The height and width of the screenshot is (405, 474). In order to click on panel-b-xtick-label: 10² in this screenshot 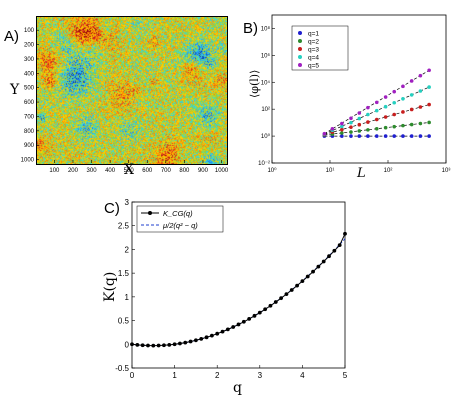, I will do `click(388, 171)`.